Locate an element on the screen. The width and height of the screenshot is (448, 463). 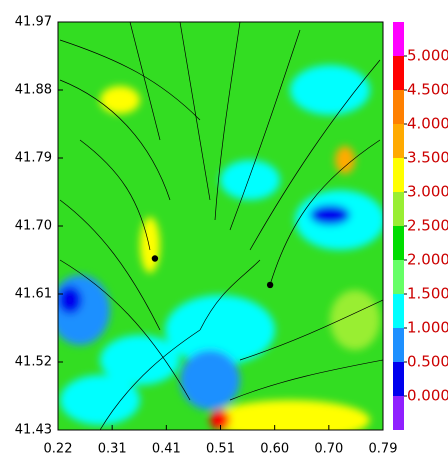
colorbar-tick-label: 0.500 is located at coordinates (427, 362).